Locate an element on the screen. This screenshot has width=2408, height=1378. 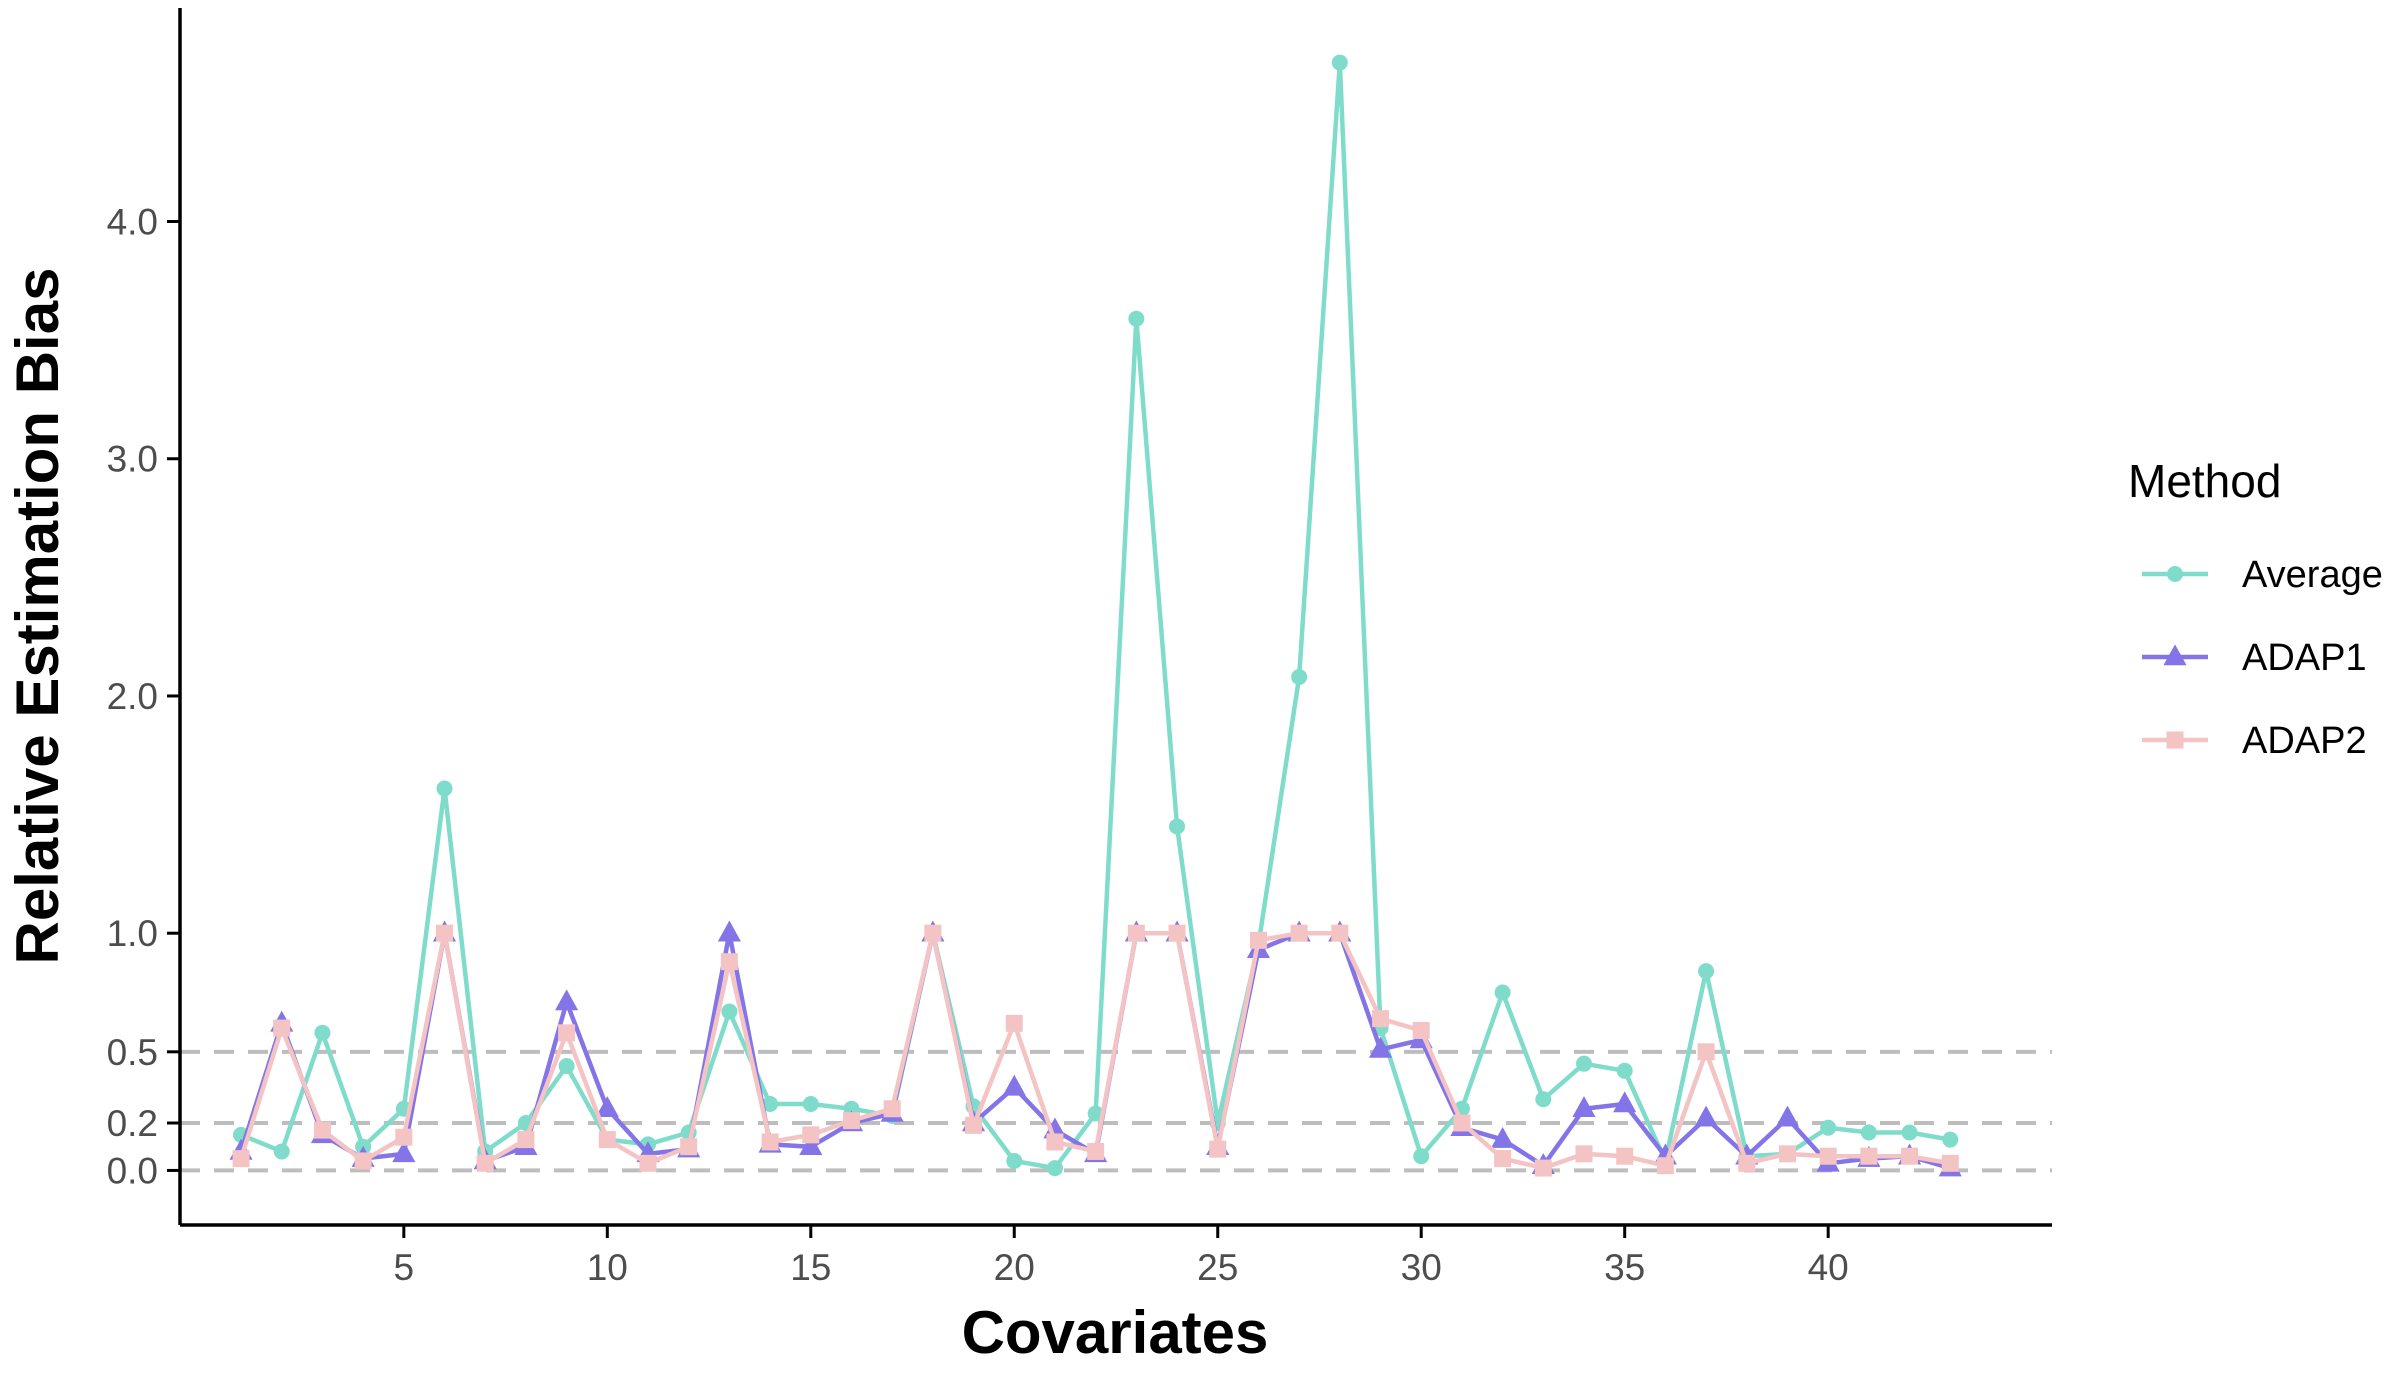
x-tick-label: 25 is located at coordinates (1217, 1267).